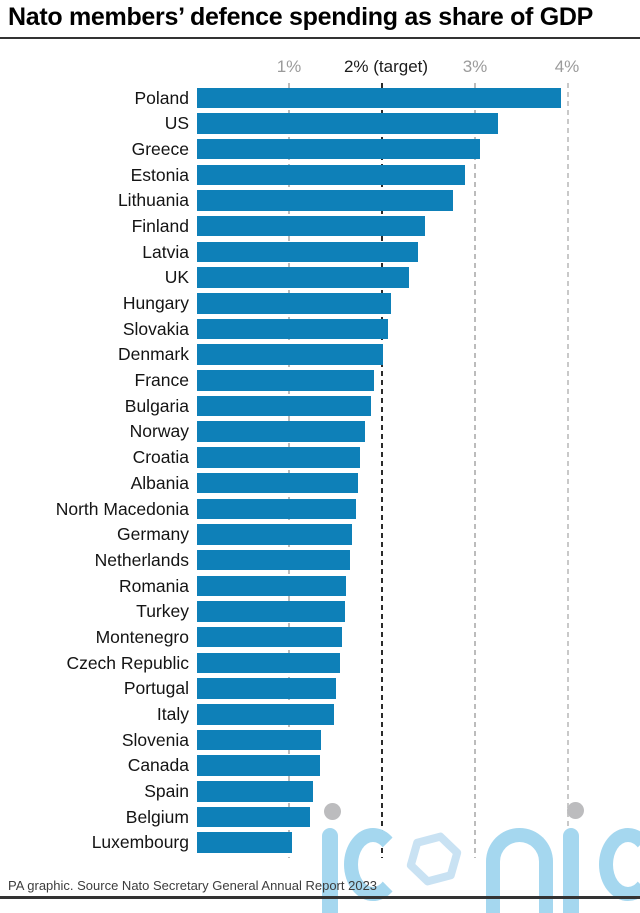 The width and height of the screenshot is (640, 913). Describe the element at coordinates (157, 816) in the screenshot. I see `country-label: Belgium` at that location.